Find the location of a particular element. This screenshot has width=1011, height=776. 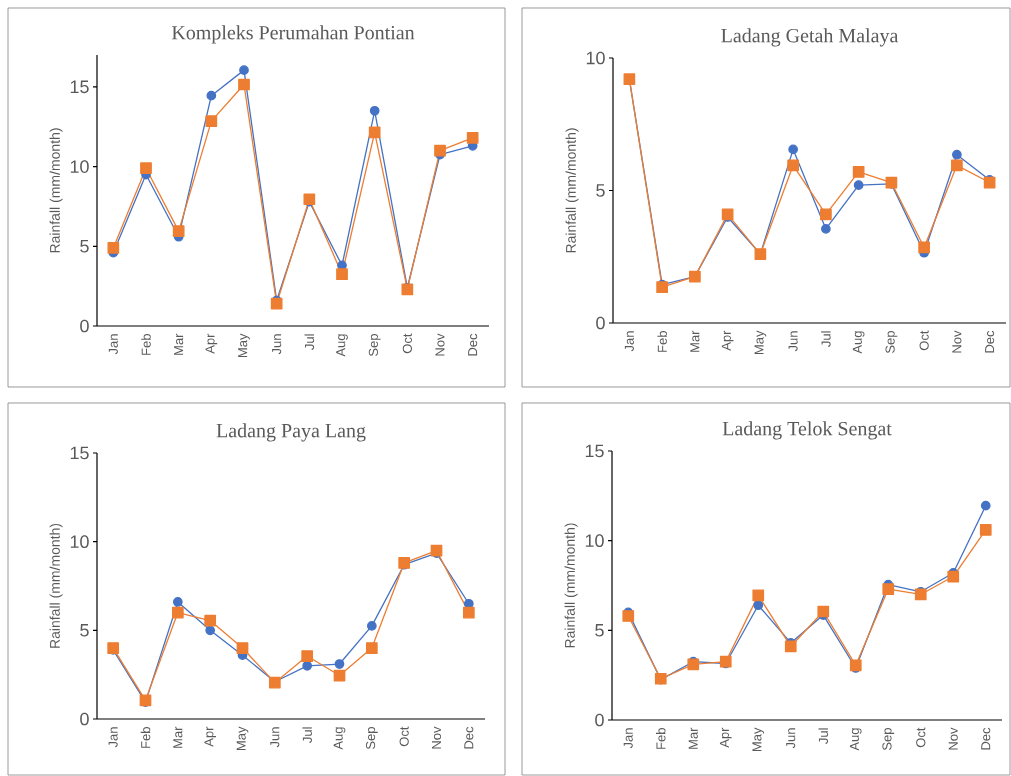

chart-title: Ladang Paya Lang is located at coordinates (291, 432).